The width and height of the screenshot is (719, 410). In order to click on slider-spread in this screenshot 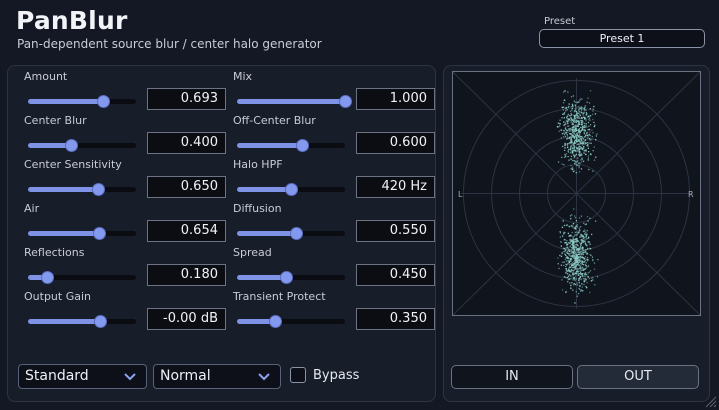, I will do `click(291, 277)`.